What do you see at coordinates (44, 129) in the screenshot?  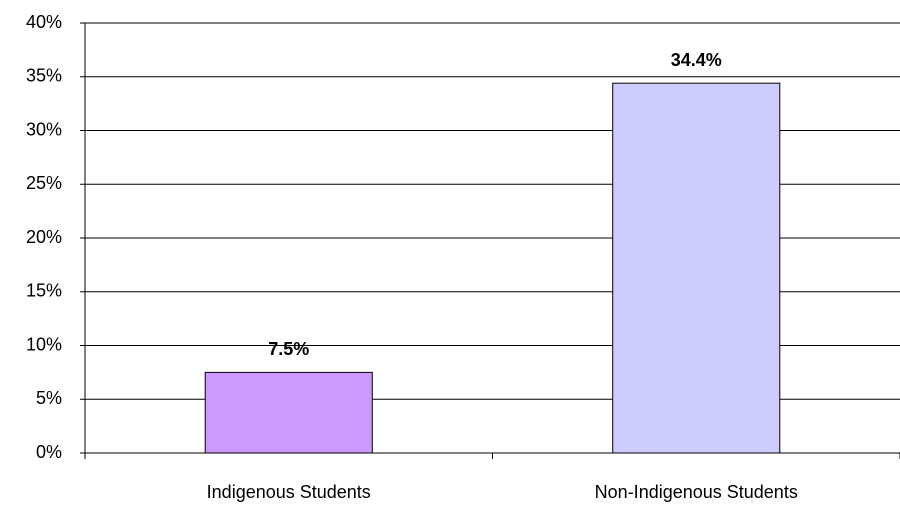 I see `y-tick-label: 30%` at bounding box center [44, 129].